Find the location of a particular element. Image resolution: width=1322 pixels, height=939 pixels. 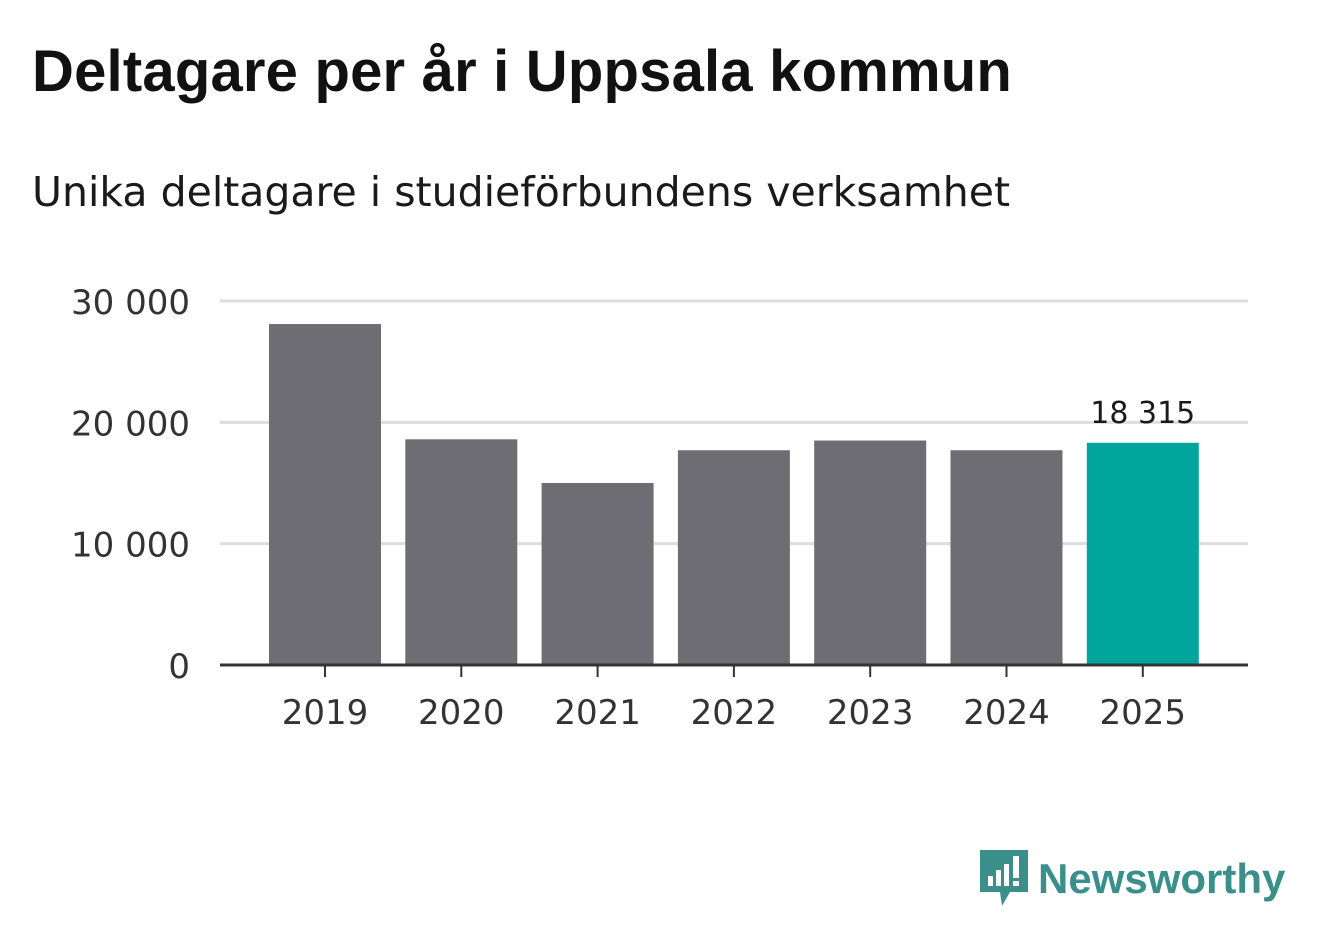

x-tick-label: 2024 is located at coordinates (1006, 713).